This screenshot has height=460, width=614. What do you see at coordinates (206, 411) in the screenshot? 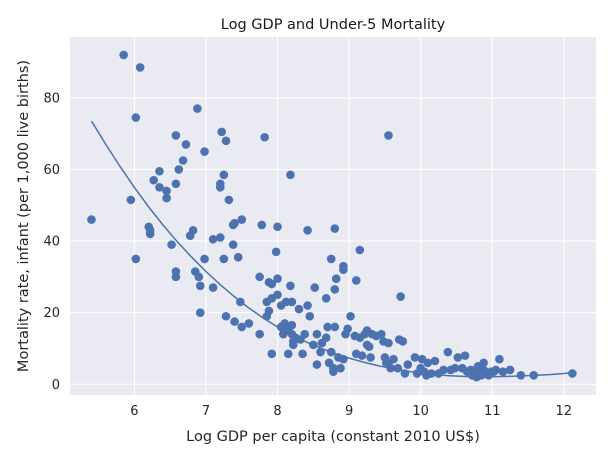
I see `x-tick-label: 7` at bounding box center [206, 411].